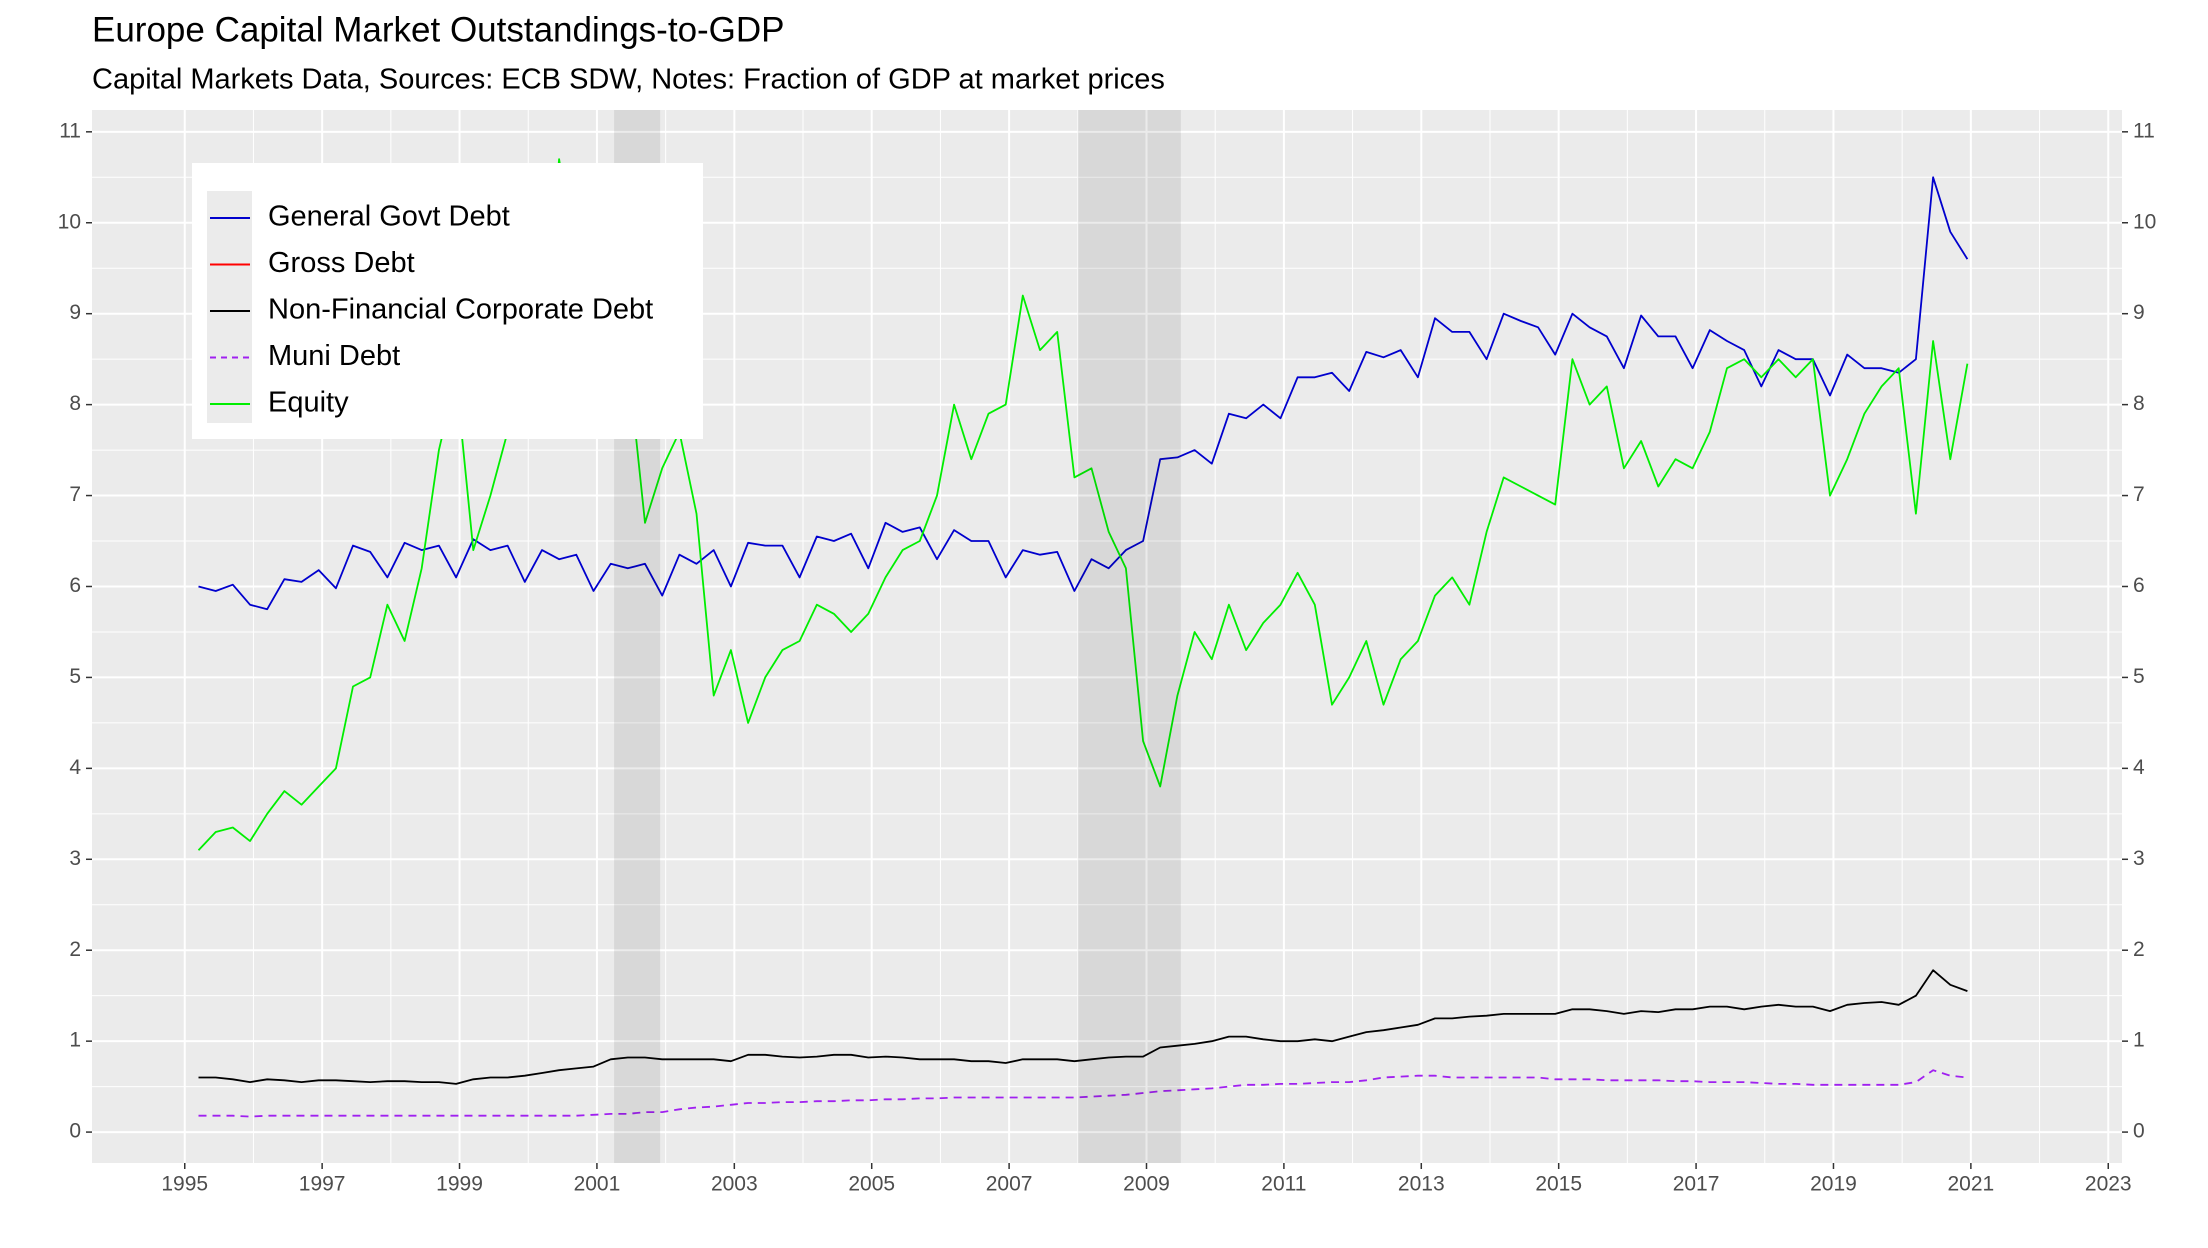  I want to click on x-tick-label: 2019, so click(1833, 1184).